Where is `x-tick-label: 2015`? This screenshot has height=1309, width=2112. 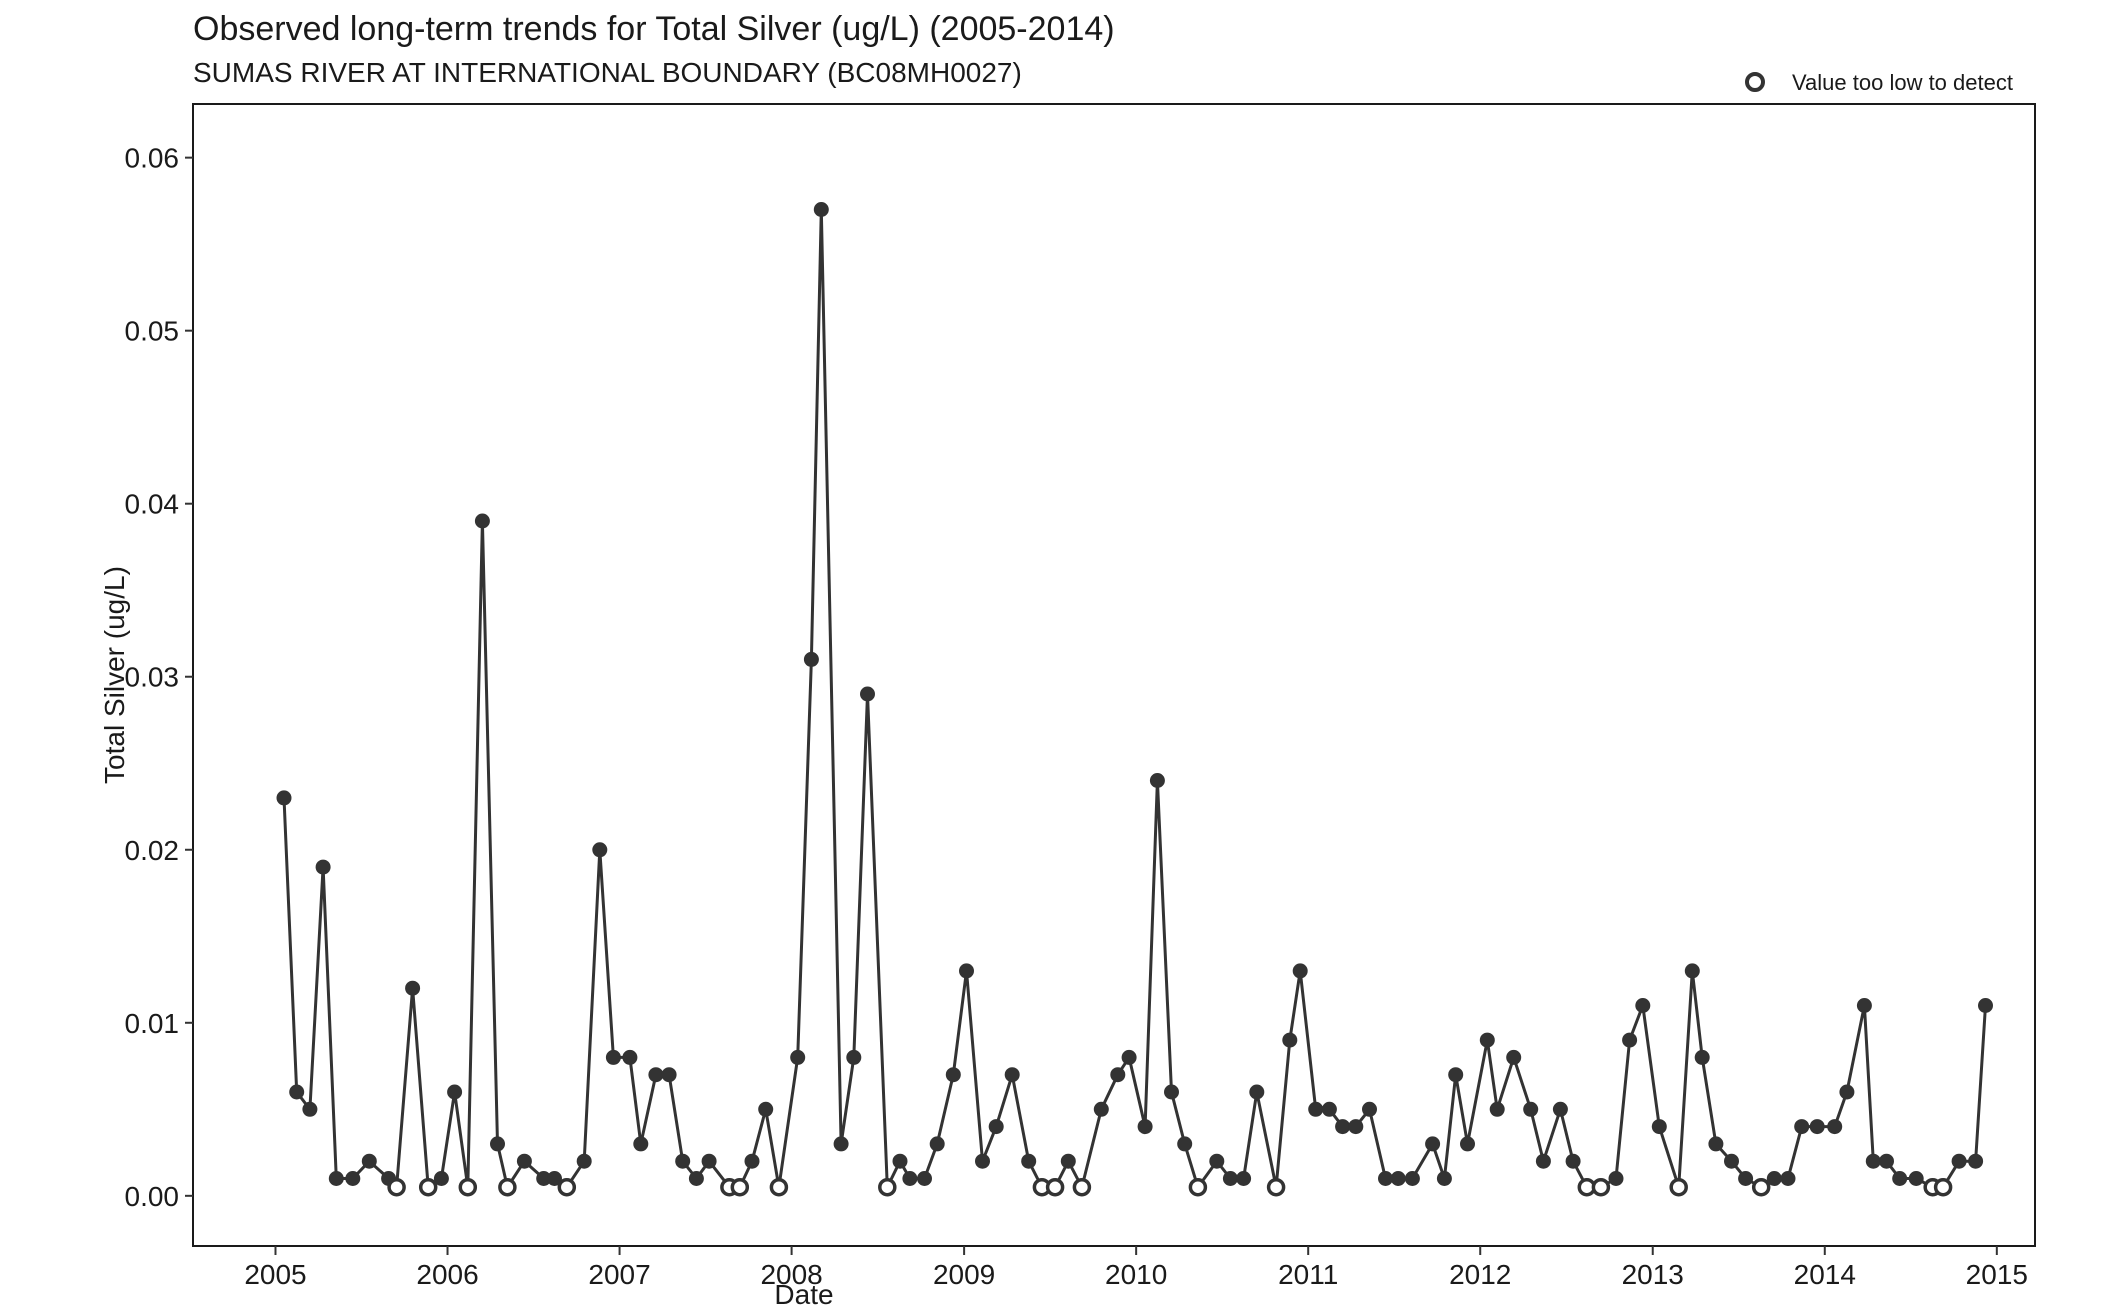
x-tick-label: 2015 is located at coordinates (1997, 1274).